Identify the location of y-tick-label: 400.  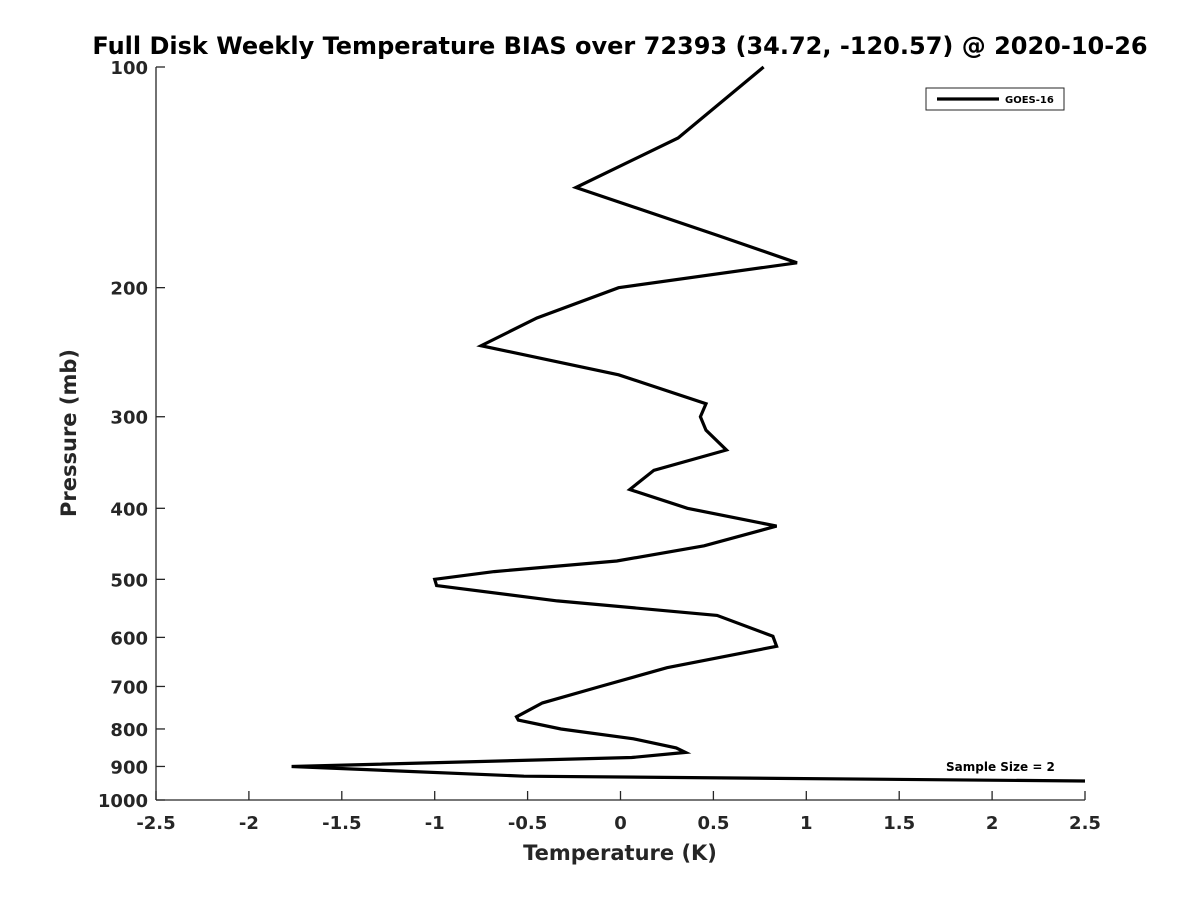
(129, 509).